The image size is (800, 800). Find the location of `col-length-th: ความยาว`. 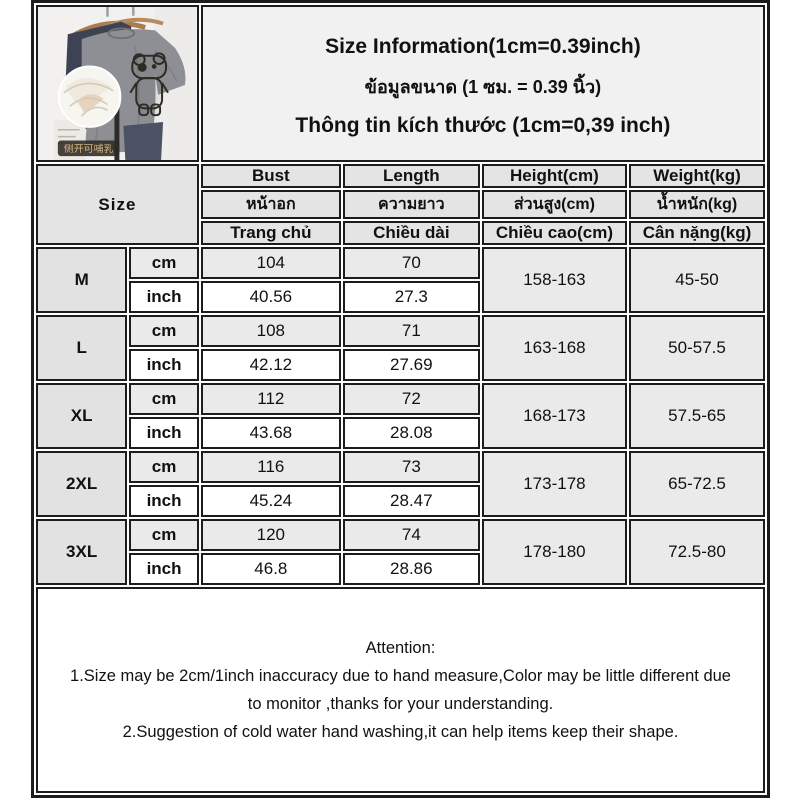

col-length-th: ความยาว is located at coordinates (411, 204).